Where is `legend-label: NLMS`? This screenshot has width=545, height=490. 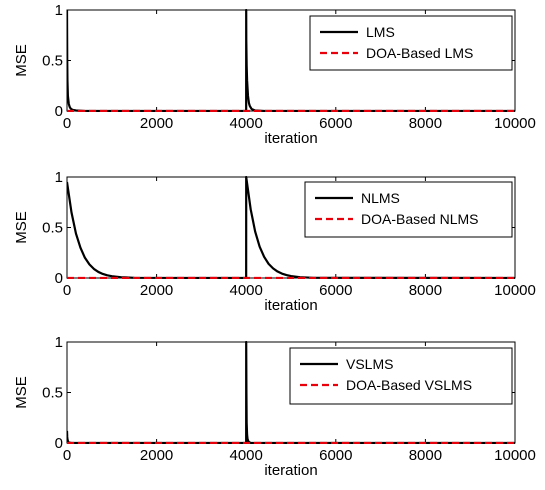 legend-label: NLMS is located at coordinates (380, 198).